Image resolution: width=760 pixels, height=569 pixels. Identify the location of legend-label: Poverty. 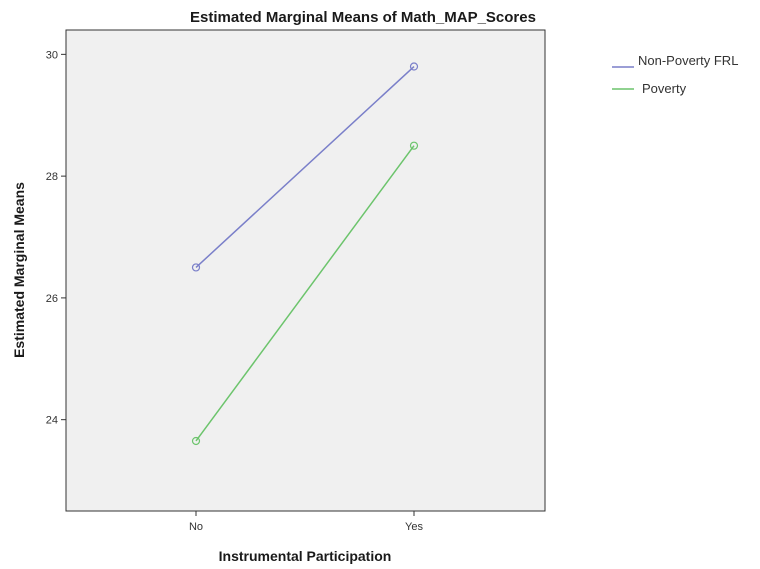
(664, 88).